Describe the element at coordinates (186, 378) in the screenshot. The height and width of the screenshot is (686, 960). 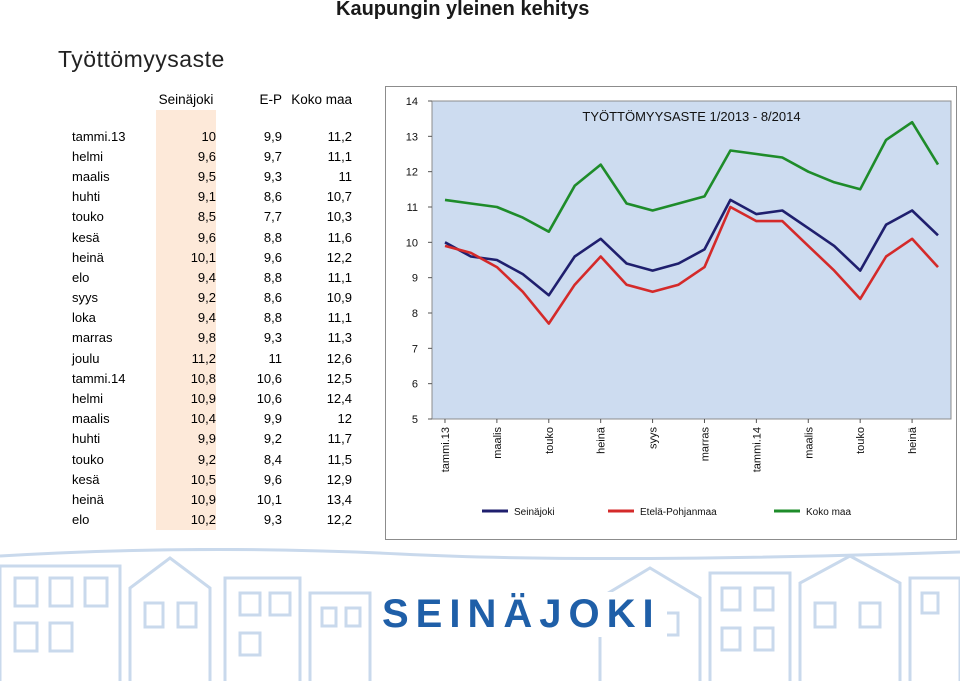
I see `seinajoki-cell: 10,8` at that location.